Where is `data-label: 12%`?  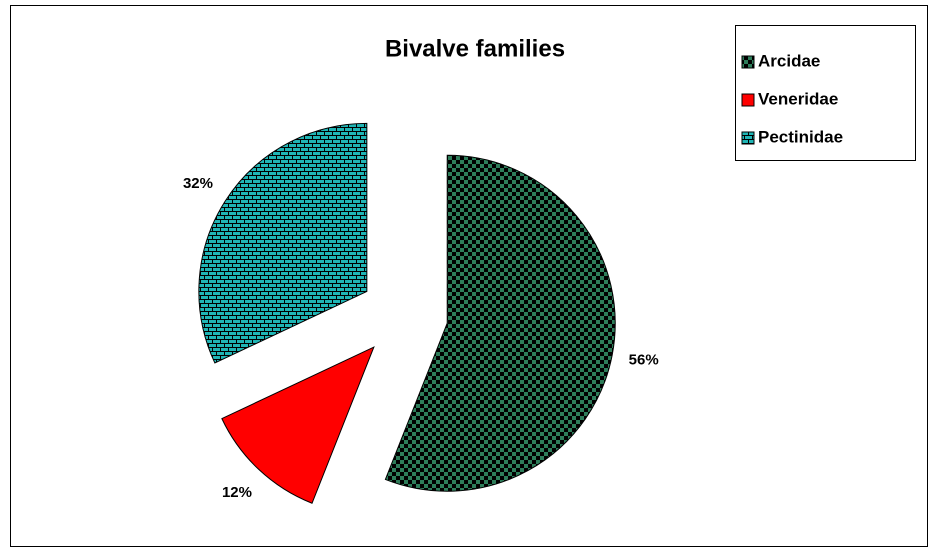 data-label: 12% is located at coordinates (237, 492).